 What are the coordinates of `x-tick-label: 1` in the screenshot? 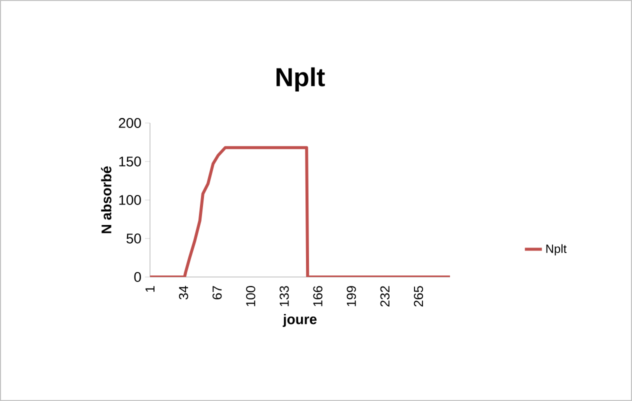 It's located at (150, 289).